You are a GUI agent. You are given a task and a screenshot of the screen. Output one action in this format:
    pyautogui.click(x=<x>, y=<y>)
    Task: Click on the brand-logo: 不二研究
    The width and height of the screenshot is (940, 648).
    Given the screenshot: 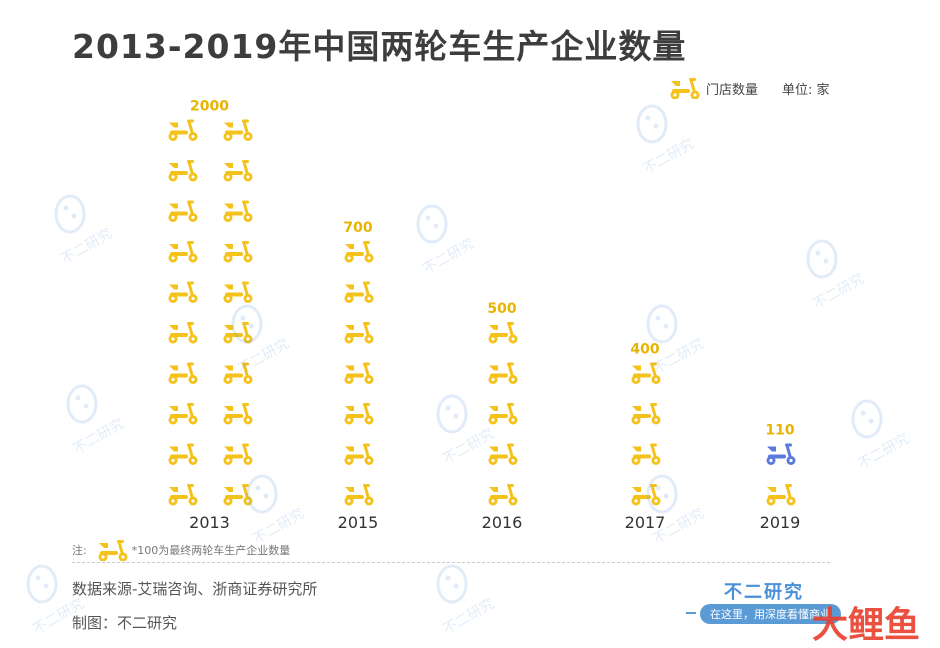 What is the action you would take?
    pyautogui.click(x=764, y=592)
    